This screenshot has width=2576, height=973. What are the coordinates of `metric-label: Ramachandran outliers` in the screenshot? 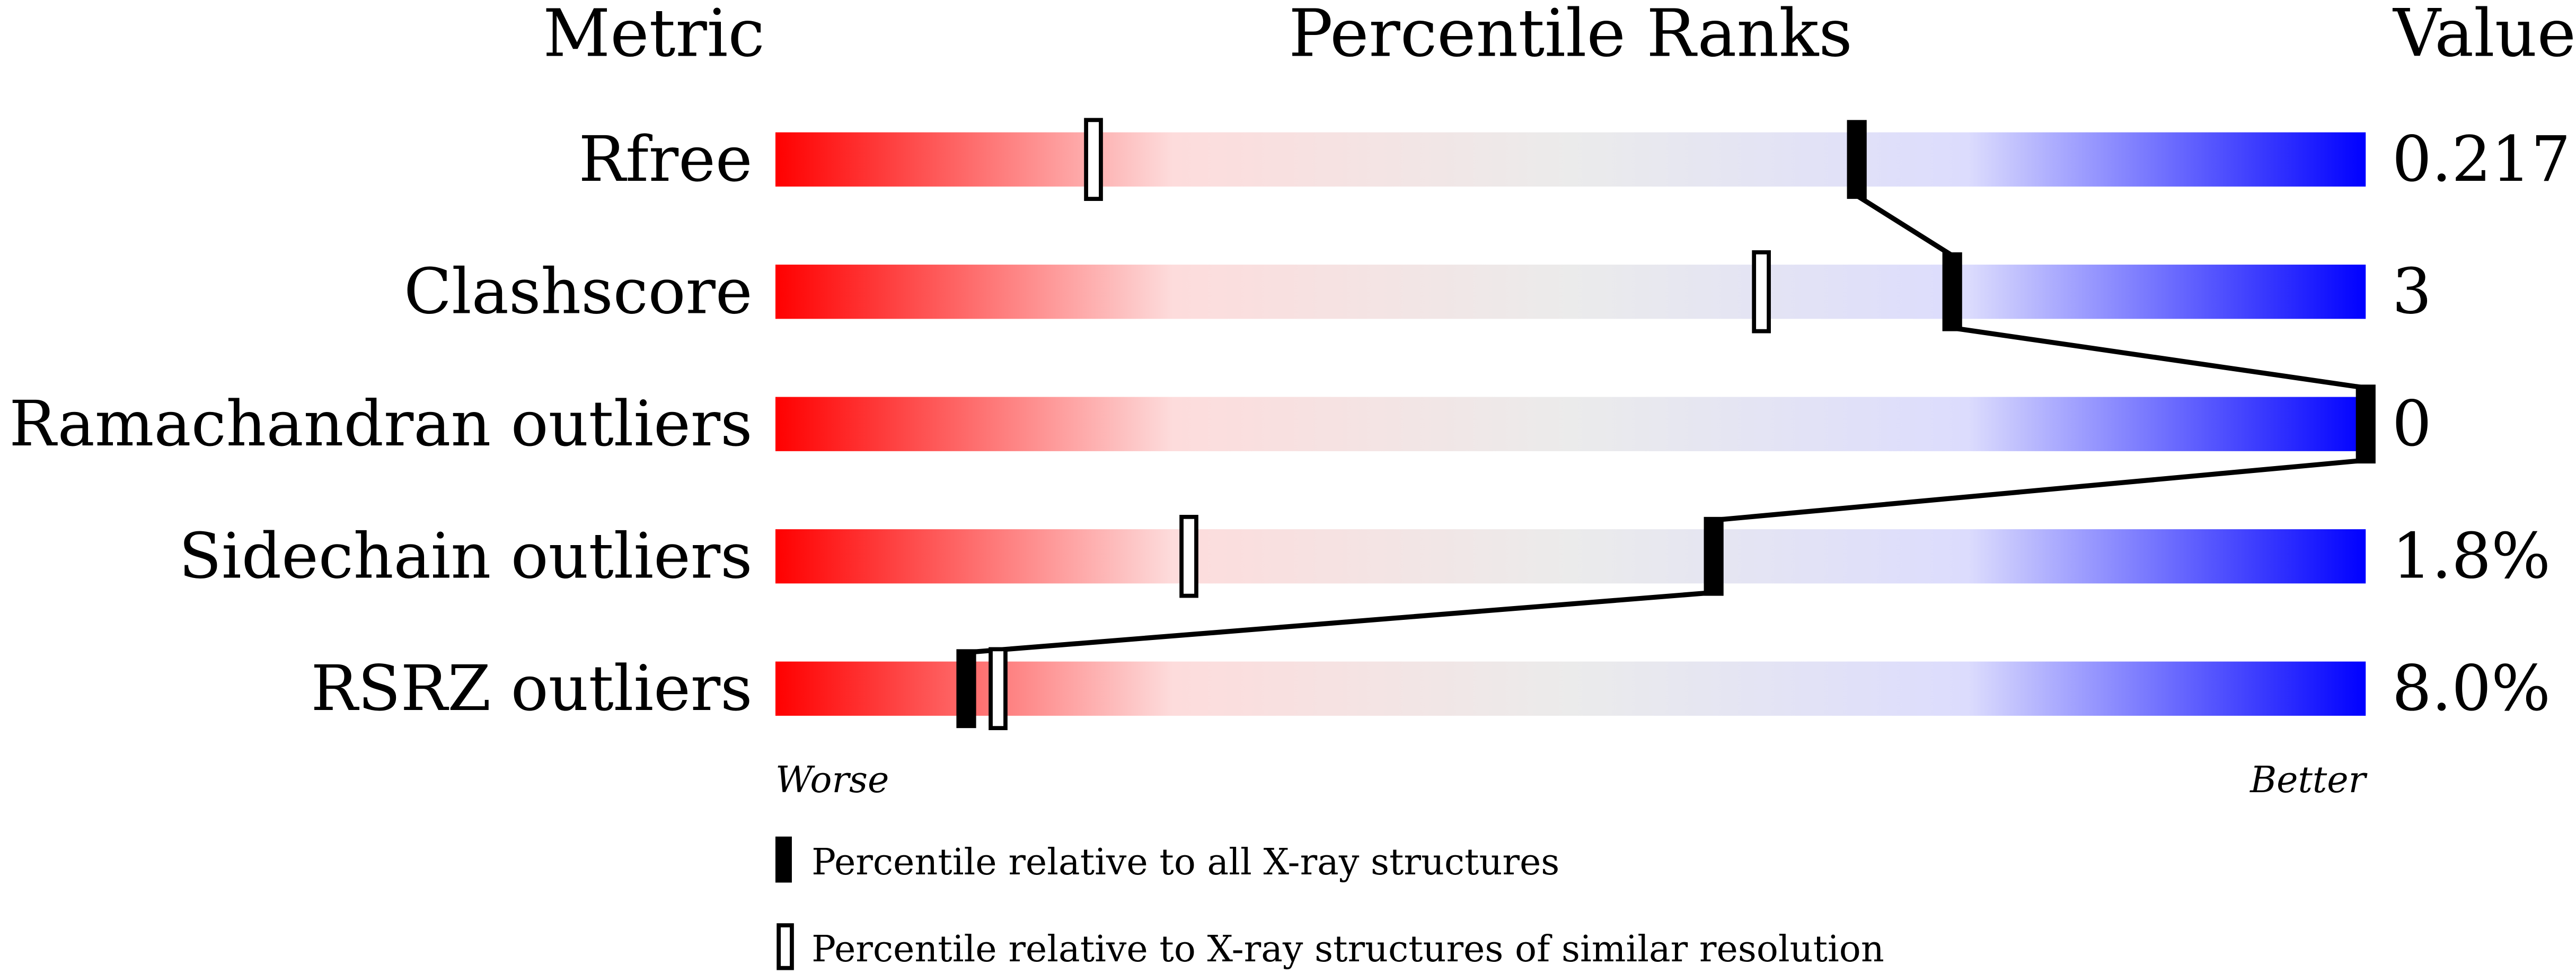 It's located at (380, 424).